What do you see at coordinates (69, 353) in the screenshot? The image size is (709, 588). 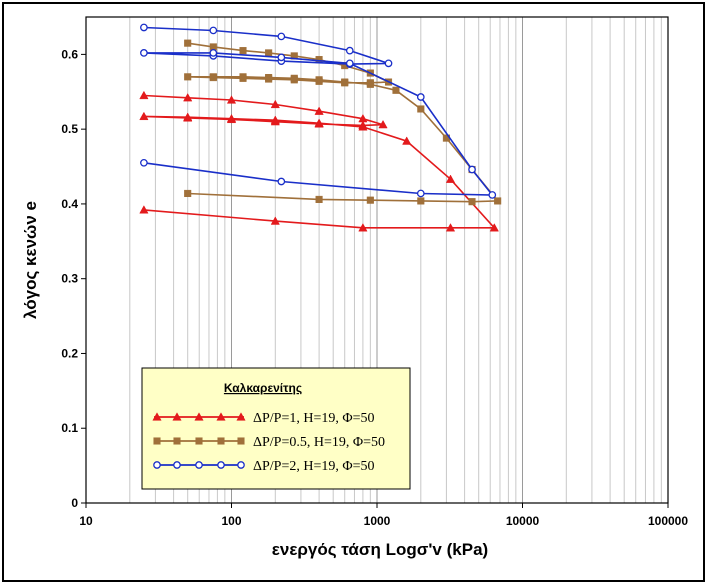 I see `y-tick-label: 0.2` at bounding box center [69, 353].